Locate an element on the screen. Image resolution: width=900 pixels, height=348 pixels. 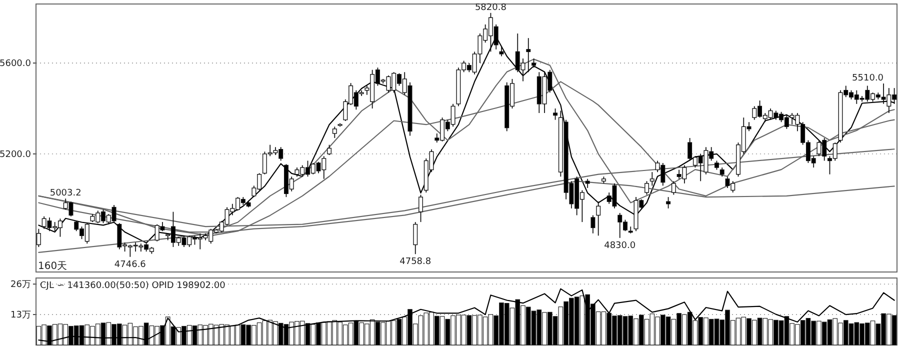
annotation: 4746.6 is located at coordinates (130, 265).